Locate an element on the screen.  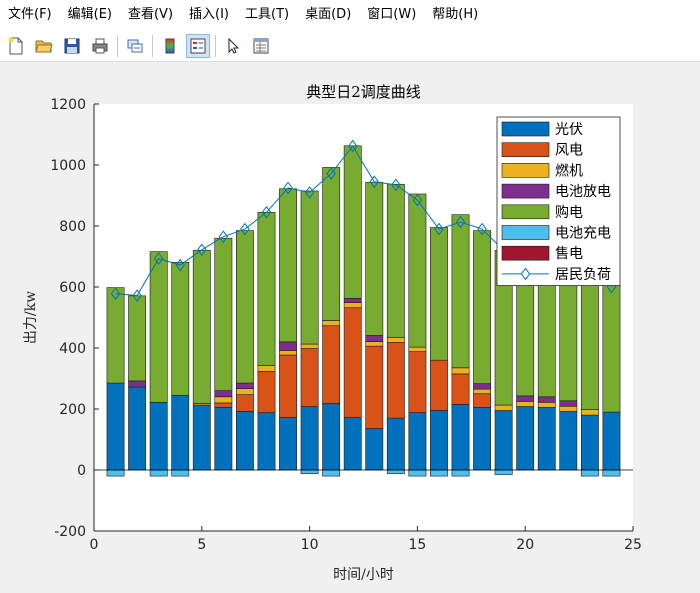
menu-insert: 插入(I) is located at coordinates (209, 14).